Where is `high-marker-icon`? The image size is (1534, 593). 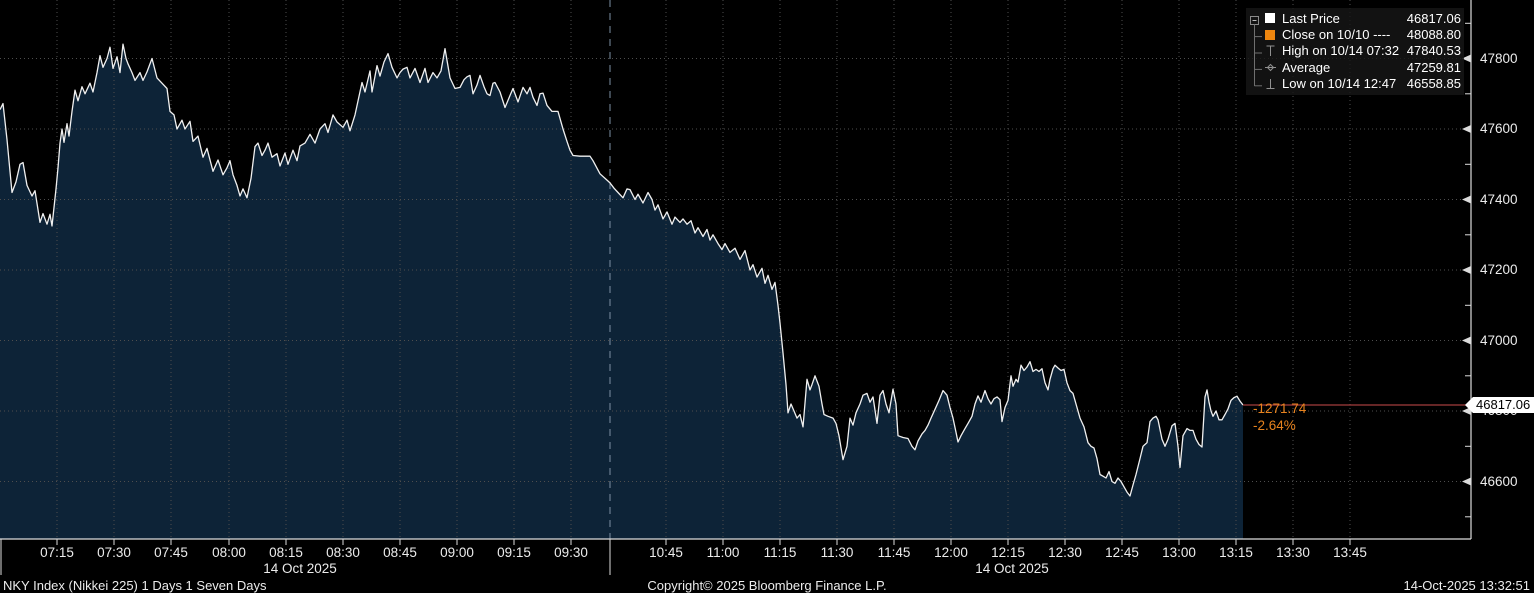 high-marker-icon is located at coordinates (1271, 50).